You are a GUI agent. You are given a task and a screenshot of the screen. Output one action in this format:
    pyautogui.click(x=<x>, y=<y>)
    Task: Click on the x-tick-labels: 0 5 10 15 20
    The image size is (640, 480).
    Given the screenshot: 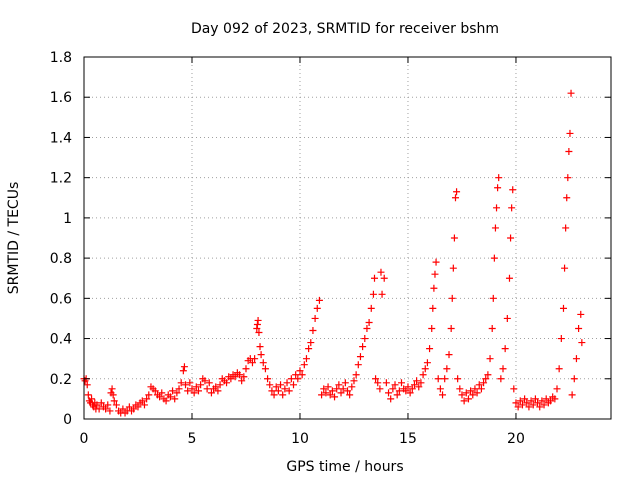 What is the action you would take?
    pyautogui.click(x=302, y=439)
    